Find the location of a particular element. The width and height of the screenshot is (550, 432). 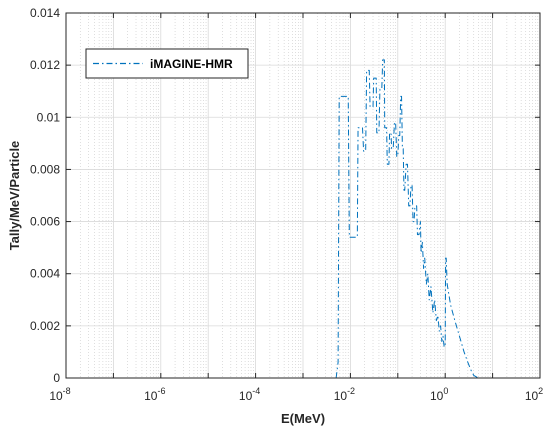

y-axis-title: Tally/MeV/Particle is located at coordinates (14, 196).